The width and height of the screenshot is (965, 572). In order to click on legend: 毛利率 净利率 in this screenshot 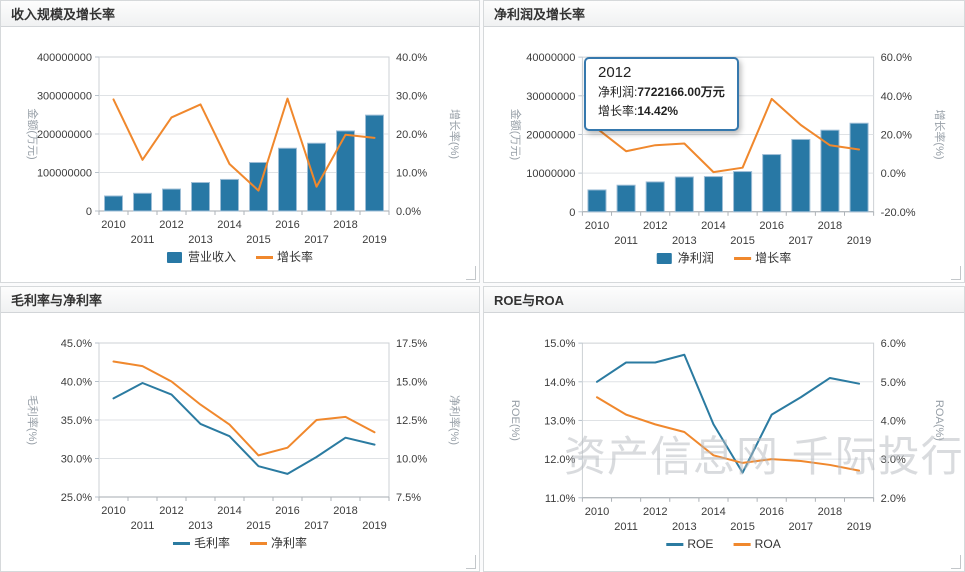, I will do `click(239, 542)`.